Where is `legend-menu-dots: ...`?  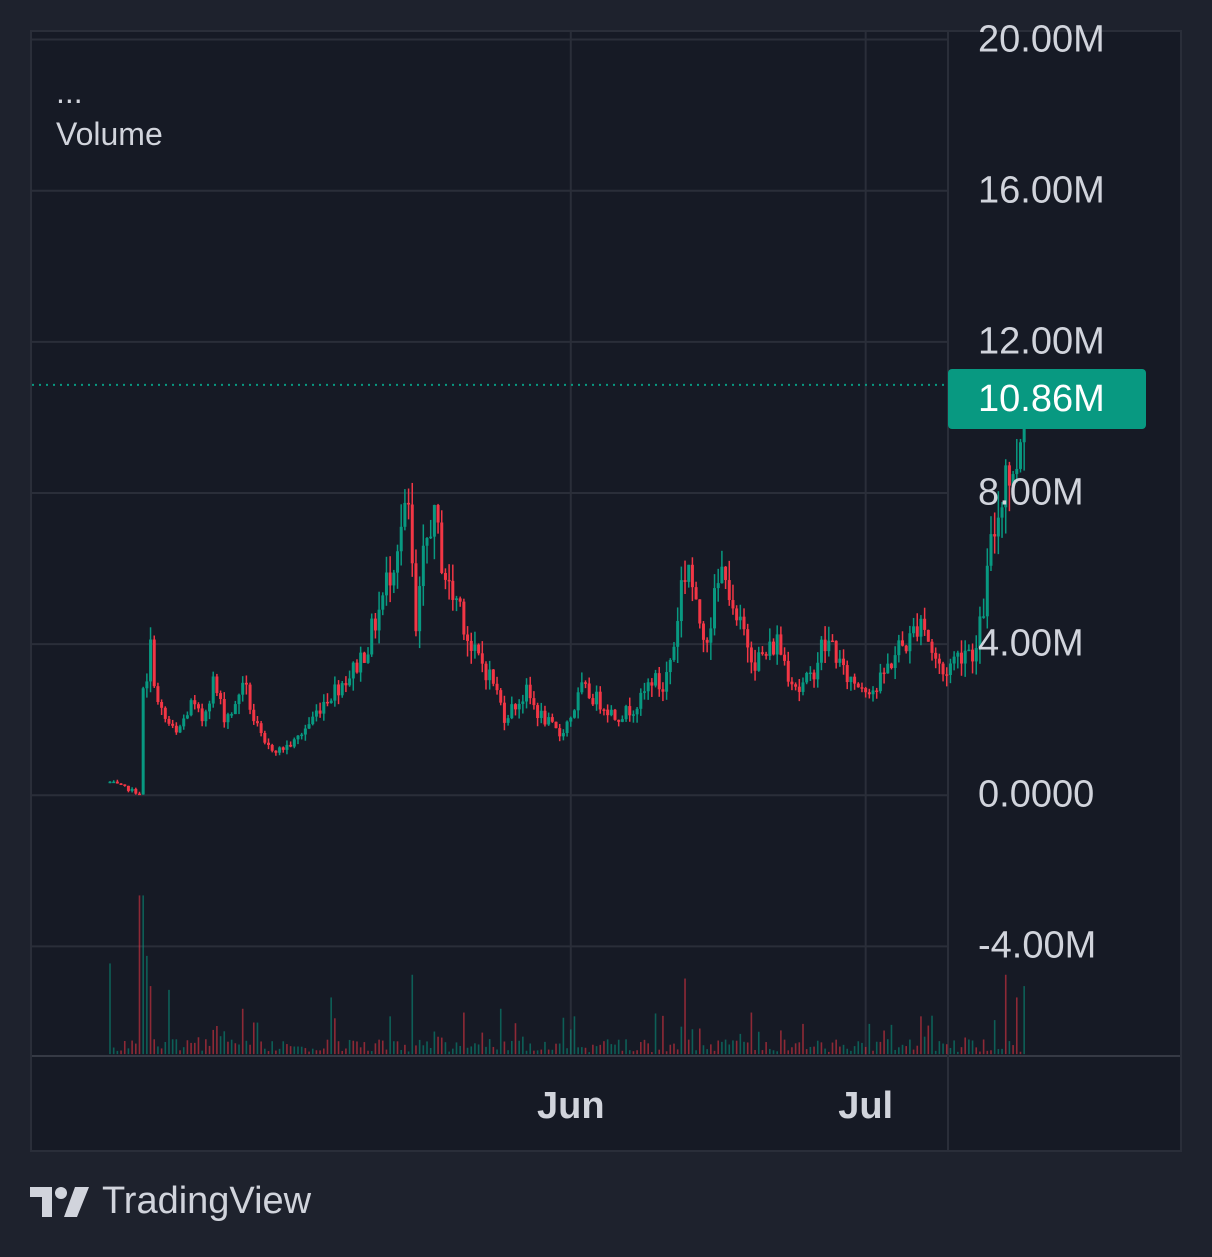 legend-menu-dots: ... is located at coordinates (69, 92).